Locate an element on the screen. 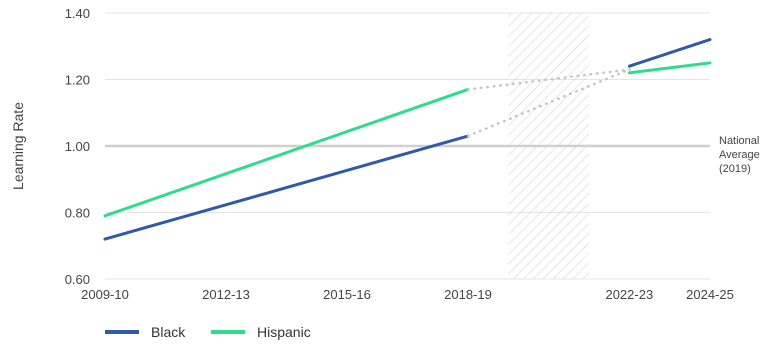  y-tick-label: 0.60 is located at coordinates (77, 279).